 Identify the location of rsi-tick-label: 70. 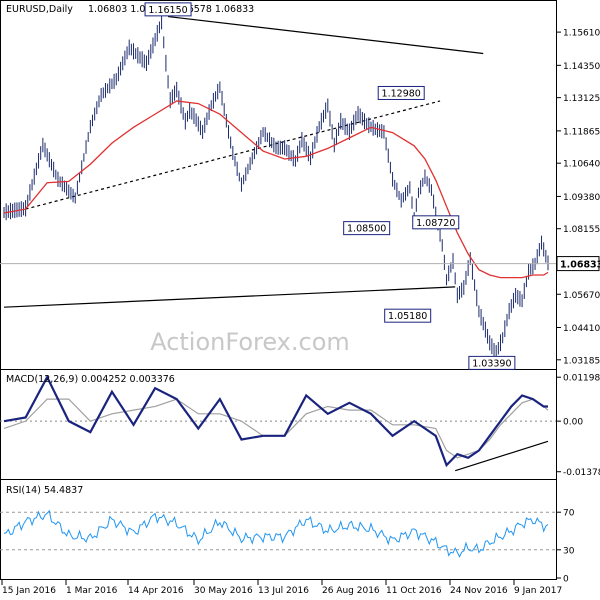
(569, 514).